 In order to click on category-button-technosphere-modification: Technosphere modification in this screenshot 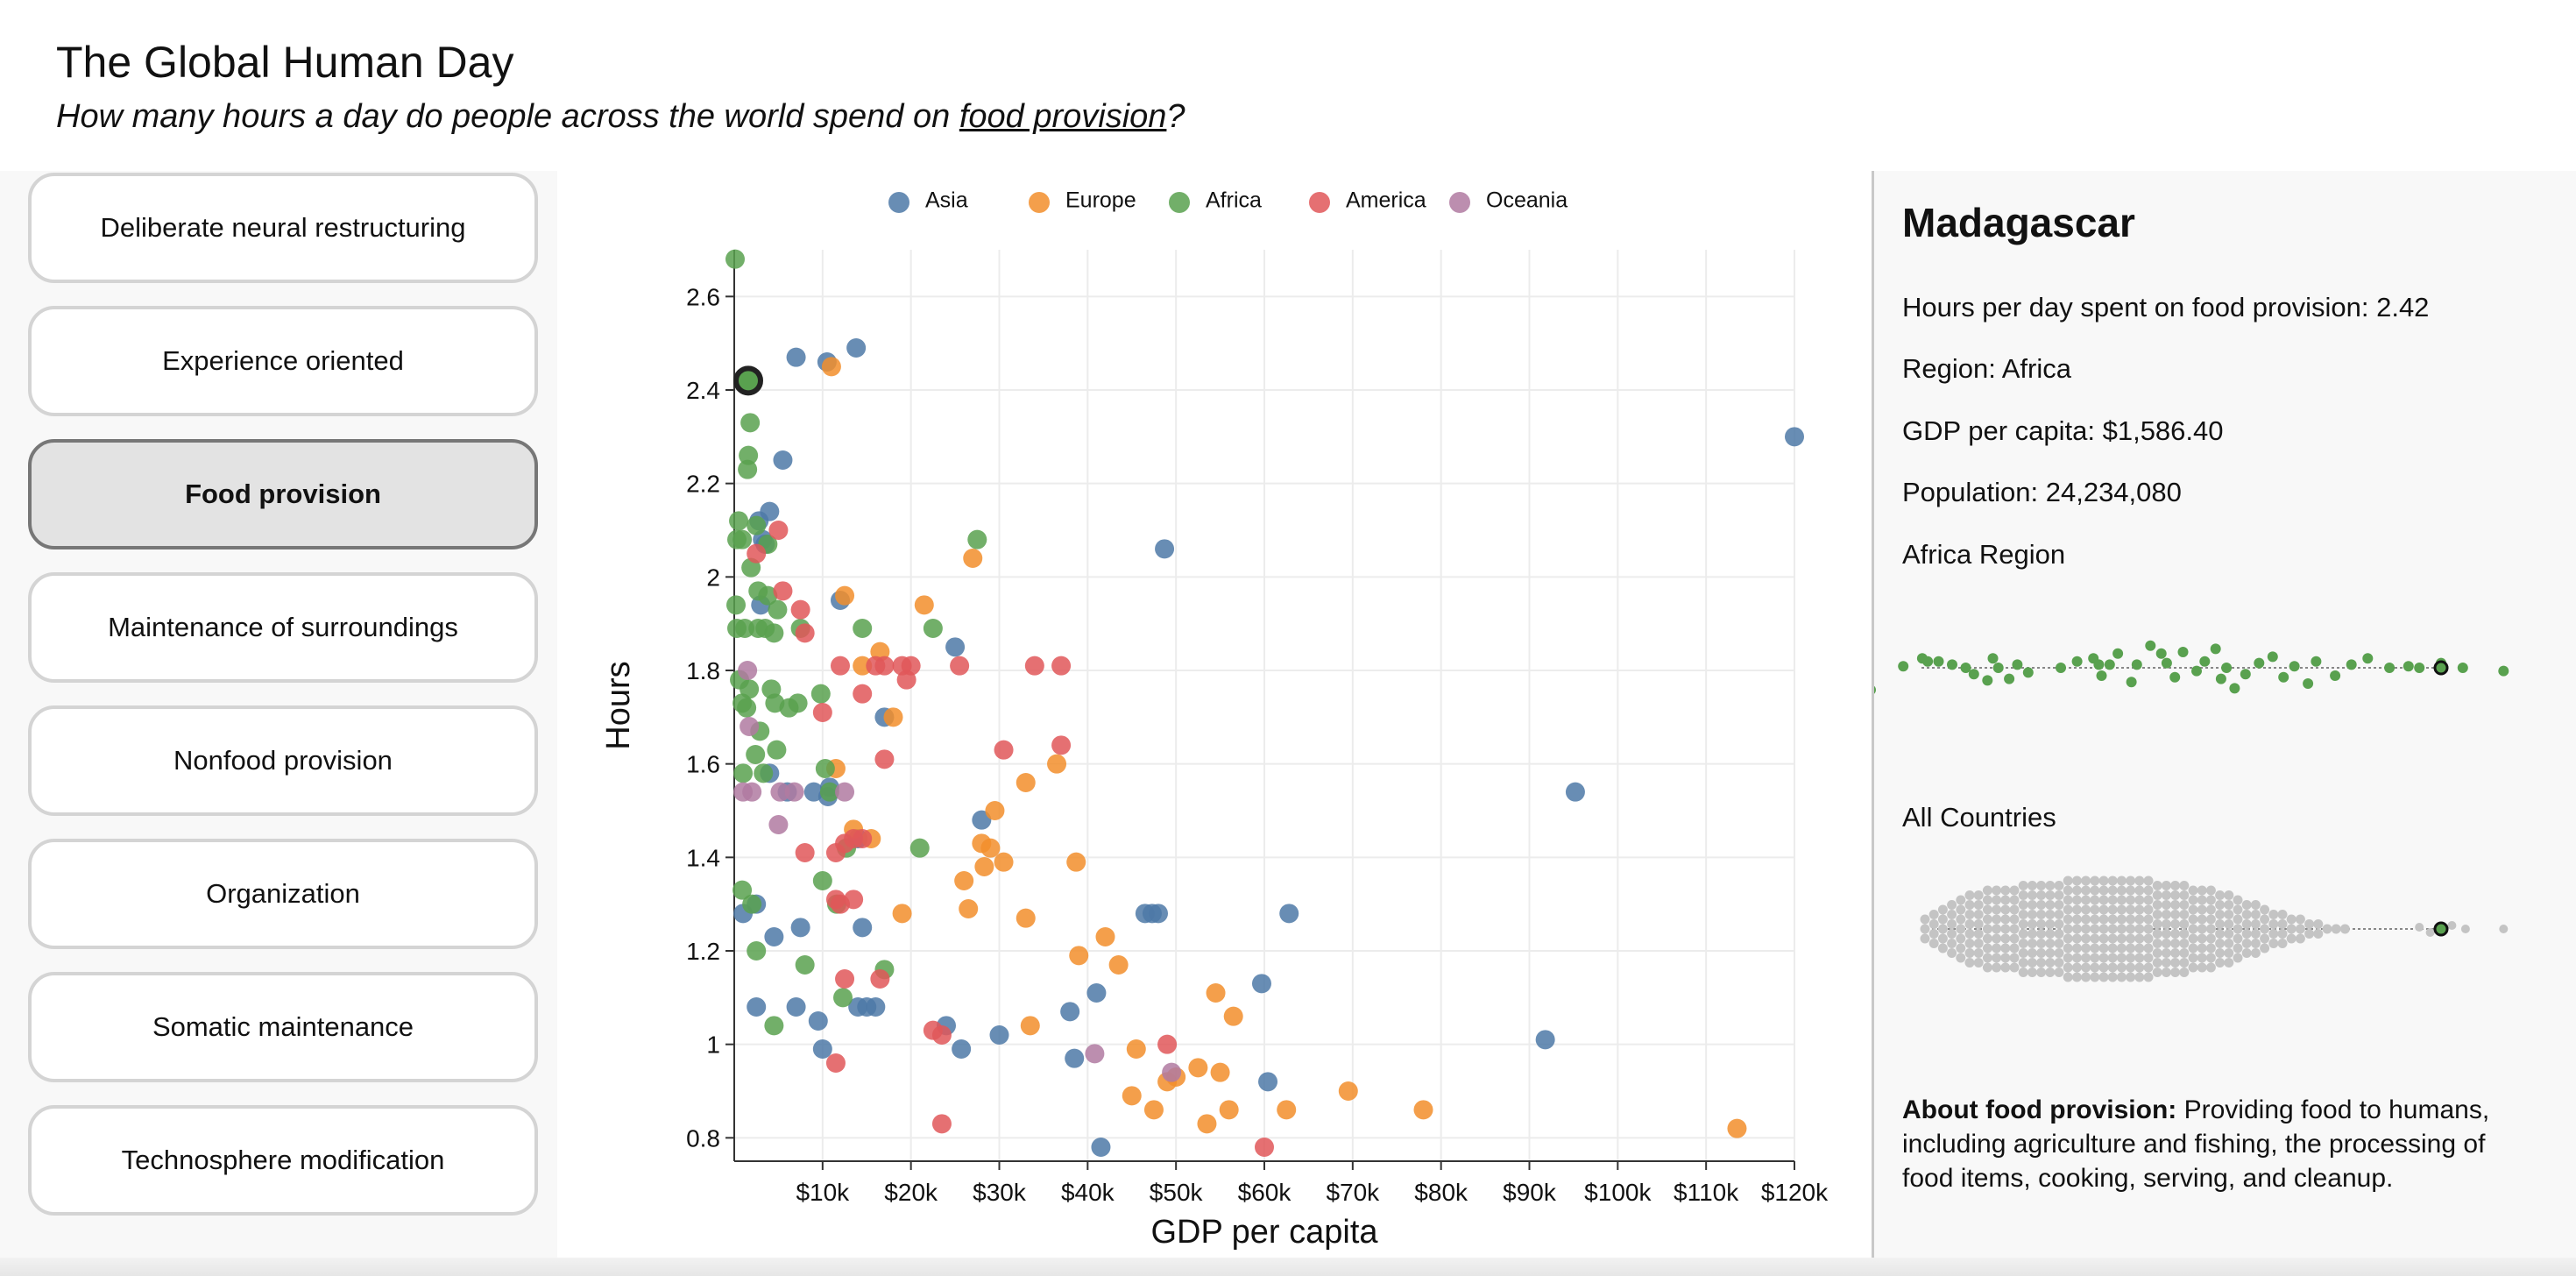, I will do `click(283, 1160)`.